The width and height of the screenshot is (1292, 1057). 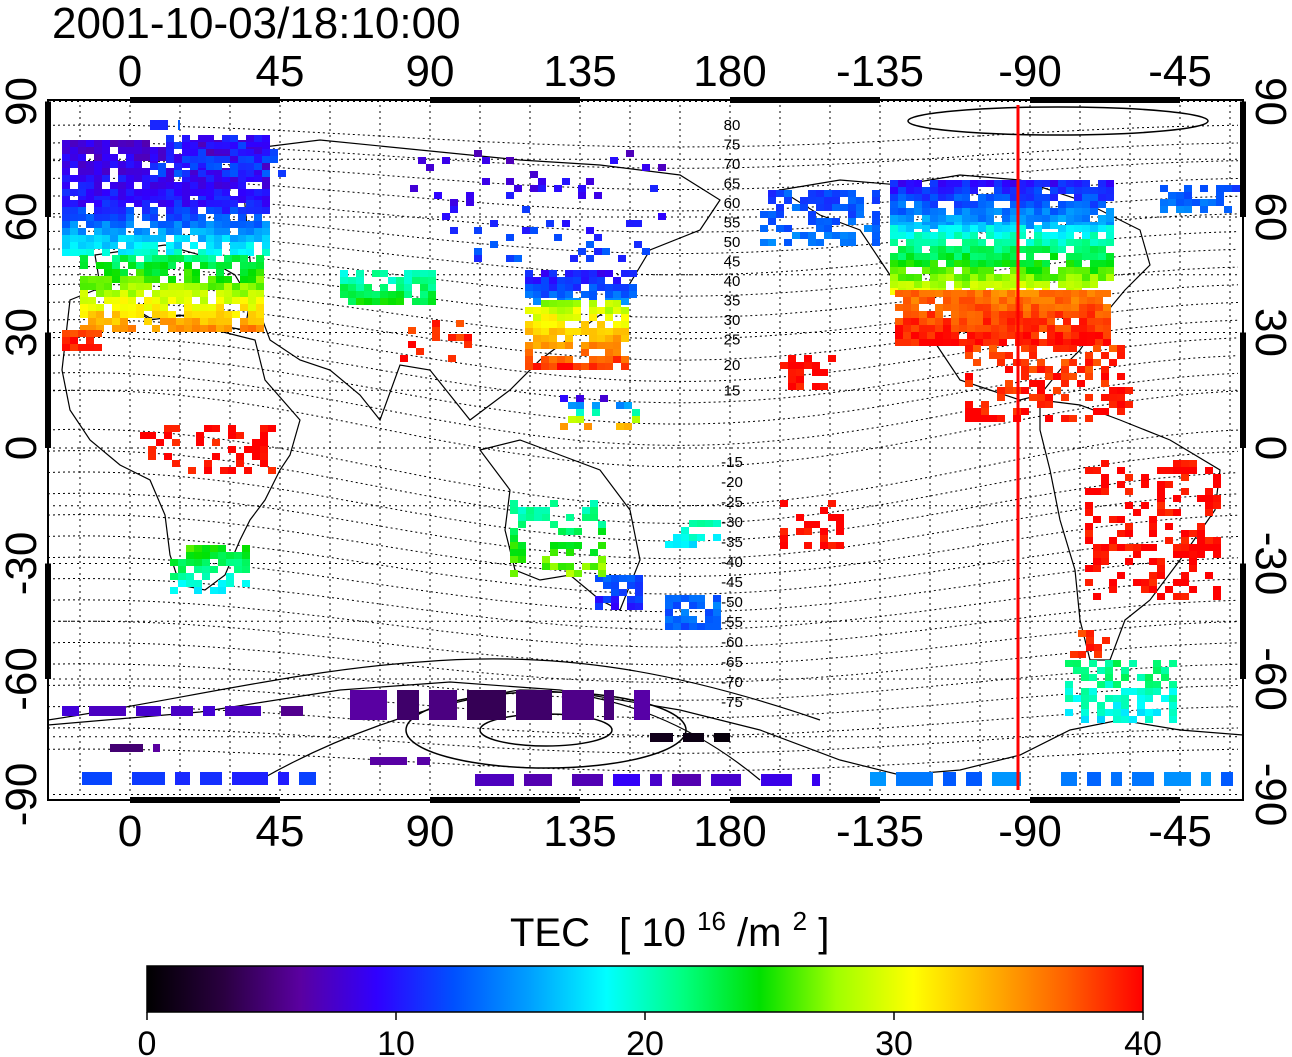 What do you see at coordinates (434, 689) in the screenshot?
I see `south-contour-curve` at bounding box center [434, 689].